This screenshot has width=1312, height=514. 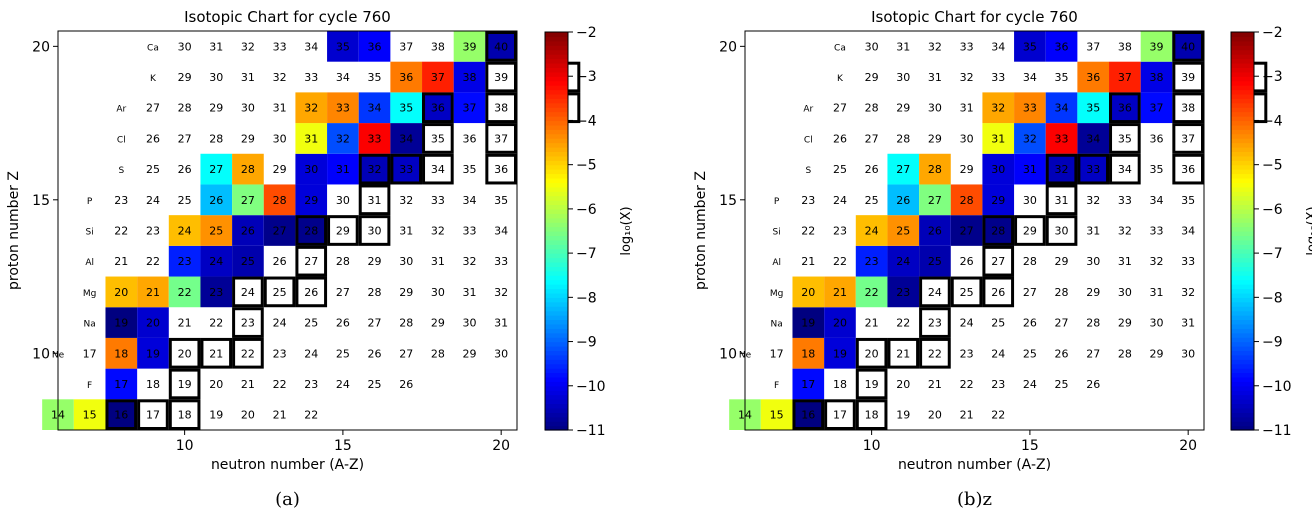 I want to click on colorbar-tick-label: −10, so click(x=591, y=387).